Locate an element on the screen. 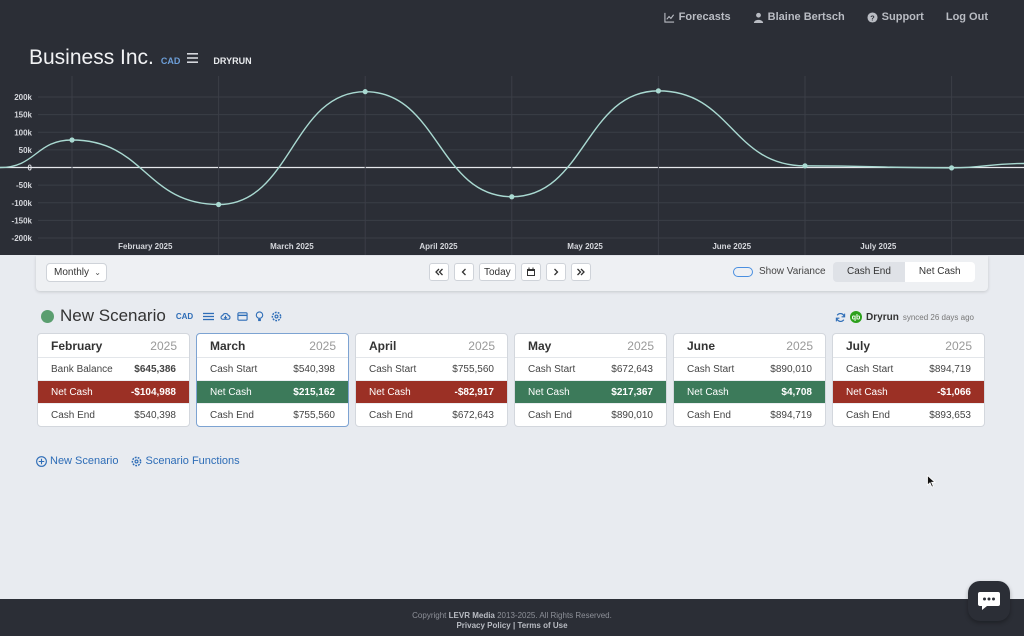 This screenshot has height=636, width=1024. row-value: $894,719 is located at coordinates (791, 415).